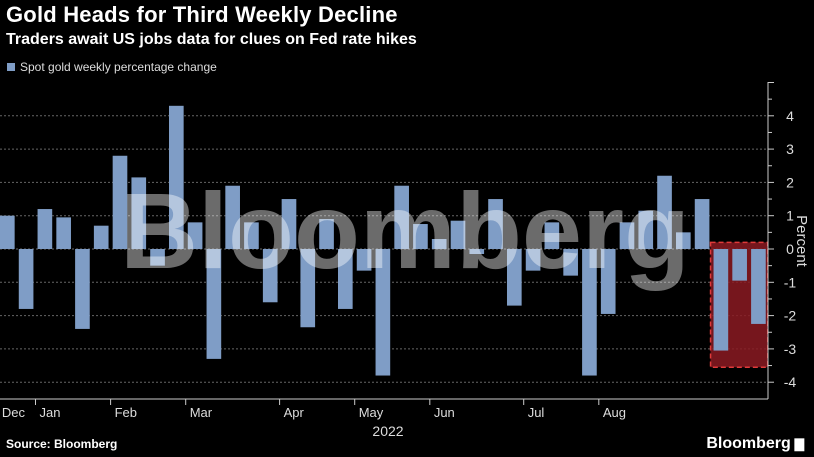  I want to click on legend-label: Spot gold weekly percentage change, so click(118, 67).